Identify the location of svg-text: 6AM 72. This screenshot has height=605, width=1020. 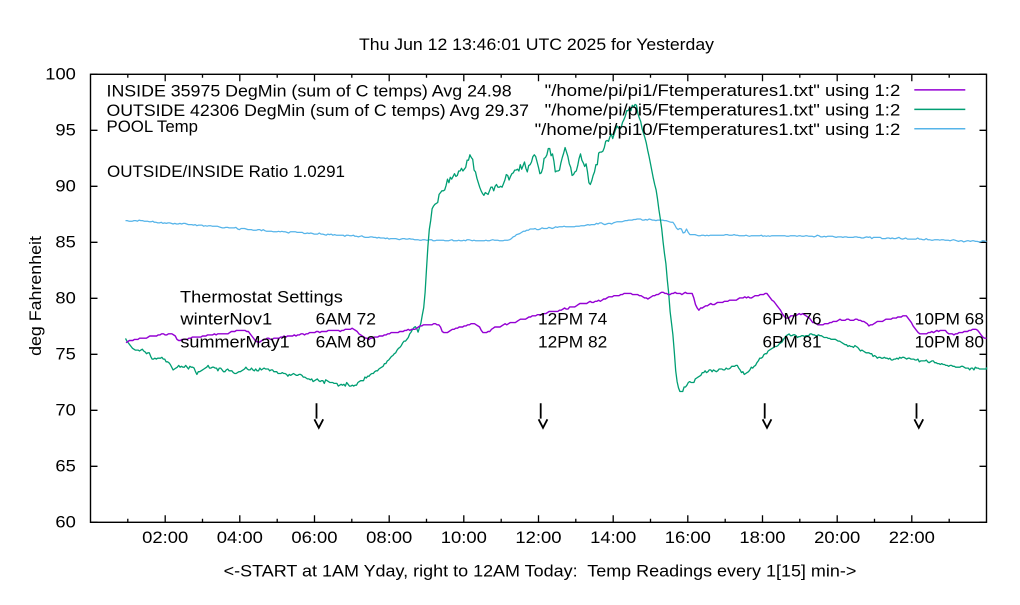
(346, 318).